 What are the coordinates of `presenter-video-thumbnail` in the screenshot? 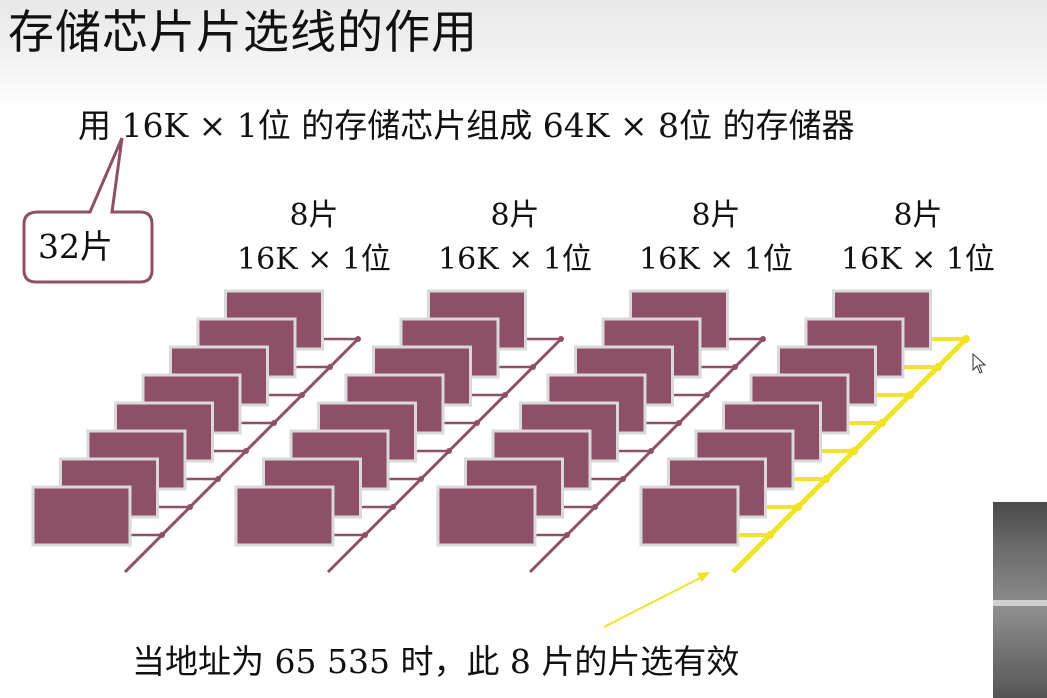 It's located at (1020, 600).